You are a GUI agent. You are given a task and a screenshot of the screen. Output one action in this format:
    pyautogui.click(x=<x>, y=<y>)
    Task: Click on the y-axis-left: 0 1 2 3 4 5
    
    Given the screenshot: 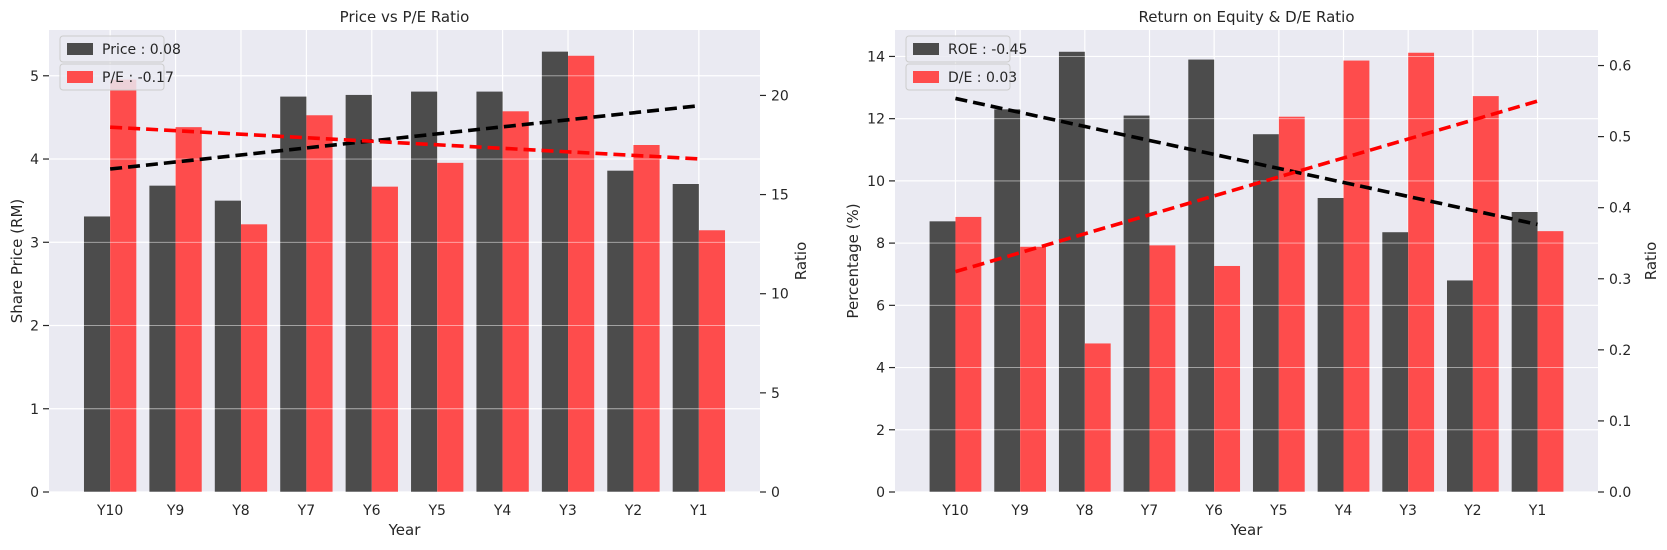 What is the action you would take?
    pyautogui.click(x=39, y=285)
    